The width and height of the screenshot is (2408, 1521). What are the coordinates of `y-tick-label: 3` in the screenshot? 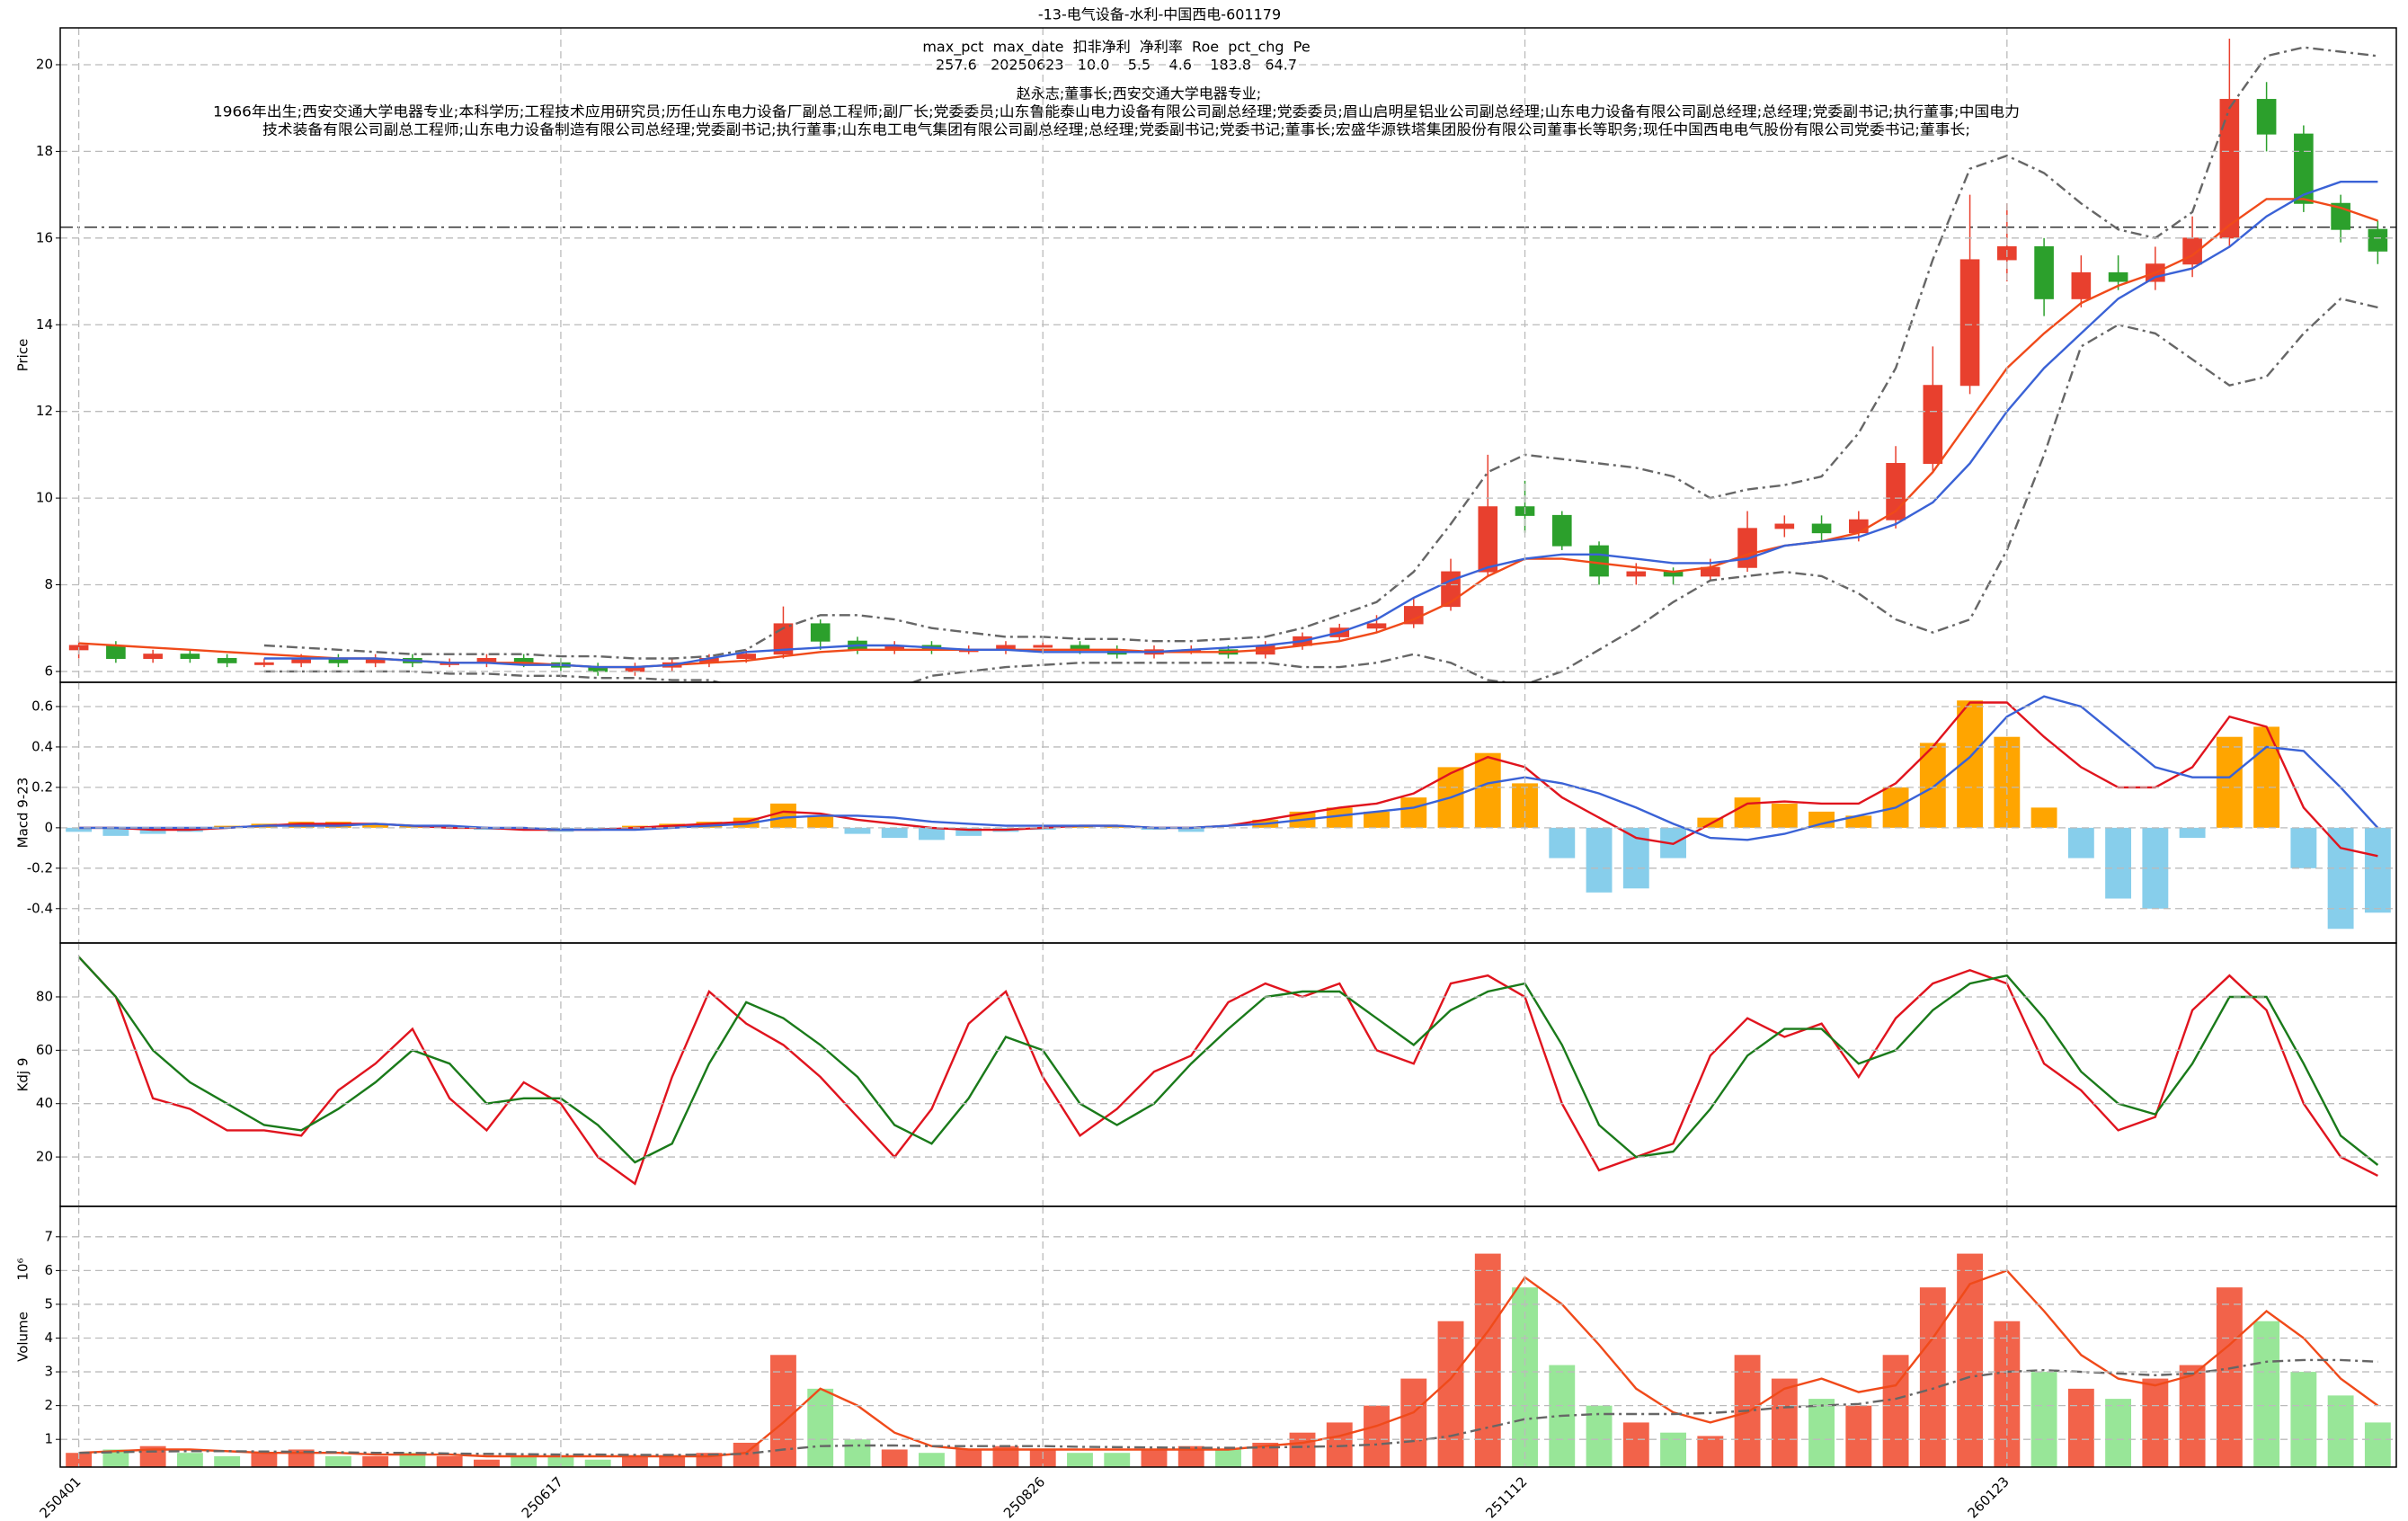 It's located at (48, 1372).